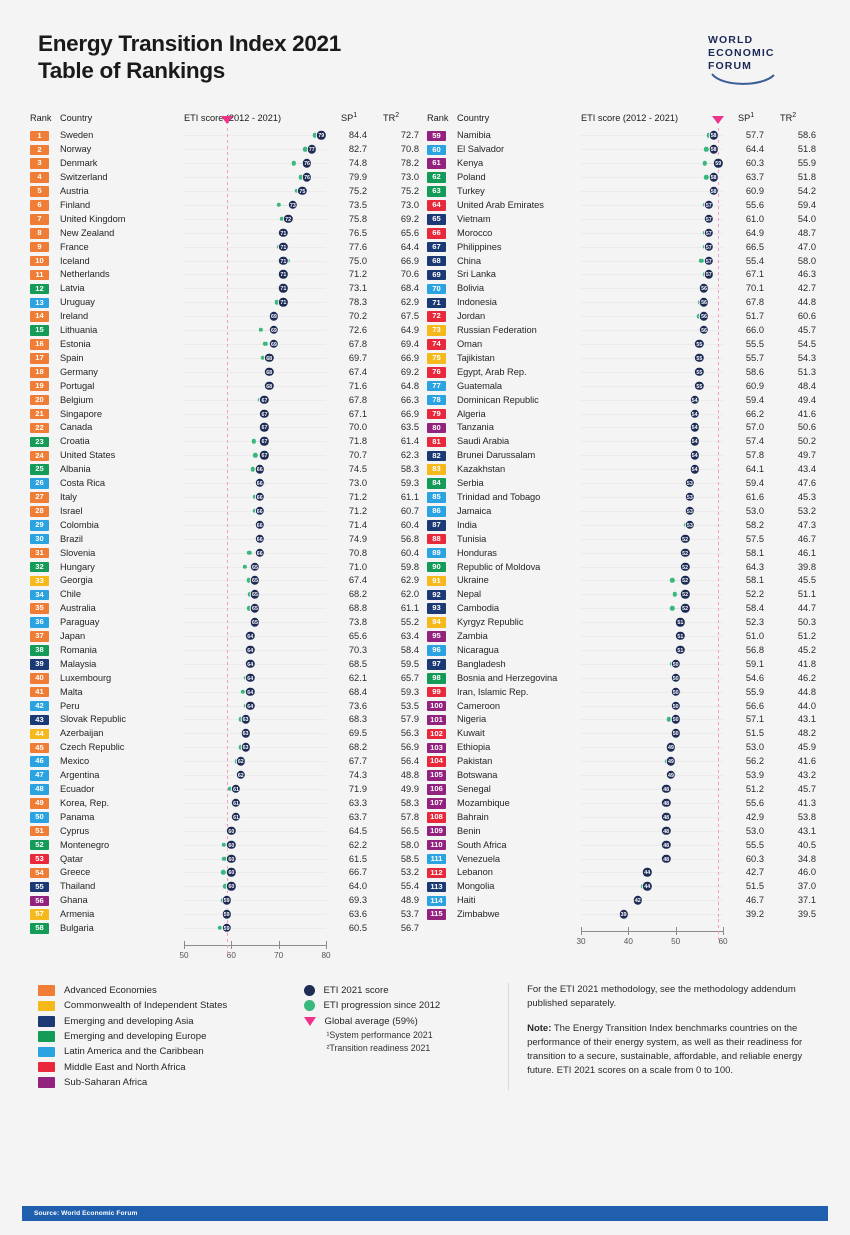 This screenshot has height=1235, width=850. What do you see at coordinates (257, 386) in the screenshot?
I see `score-chart-cell: 68` at bounding box center [257, 386].